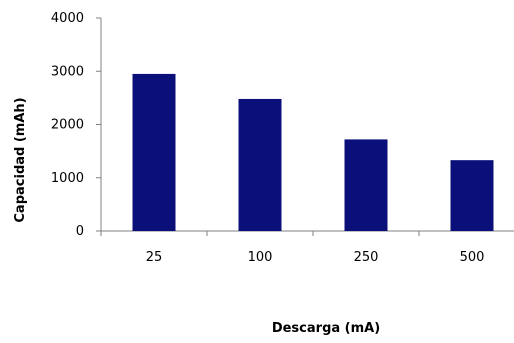 This screenshot has height=343, width=514. What do you see at coordinates (472, 257) in the screenshot?
I see `x-tick-label: 500` at bounding box center [472, 257].